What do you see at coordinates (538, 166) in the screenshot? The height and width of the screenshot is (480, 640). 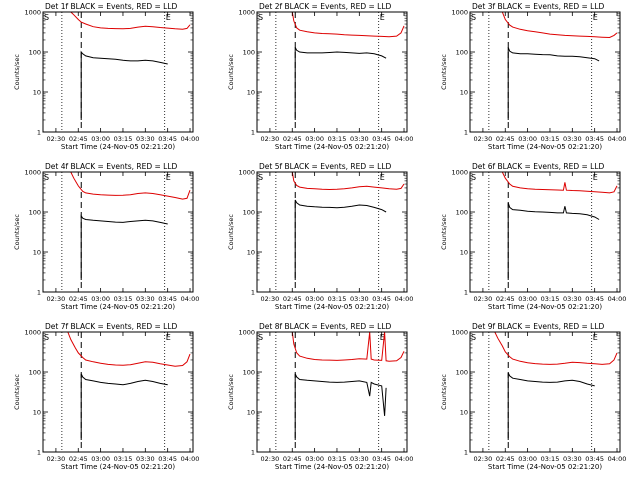 I see `panel-title: Det 6f BLACK = Events, RED = LLD` at bounding box center [538, 166].